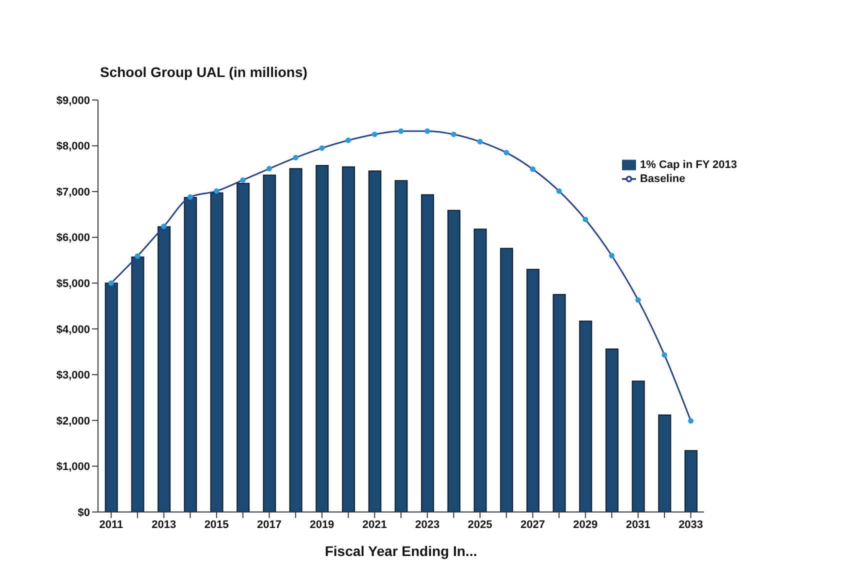 This screenshot has height=587, width=865. Describe the element at coordinates (73, 284) in the screenshot. I see `y-tick-label: $5,000` at that location.